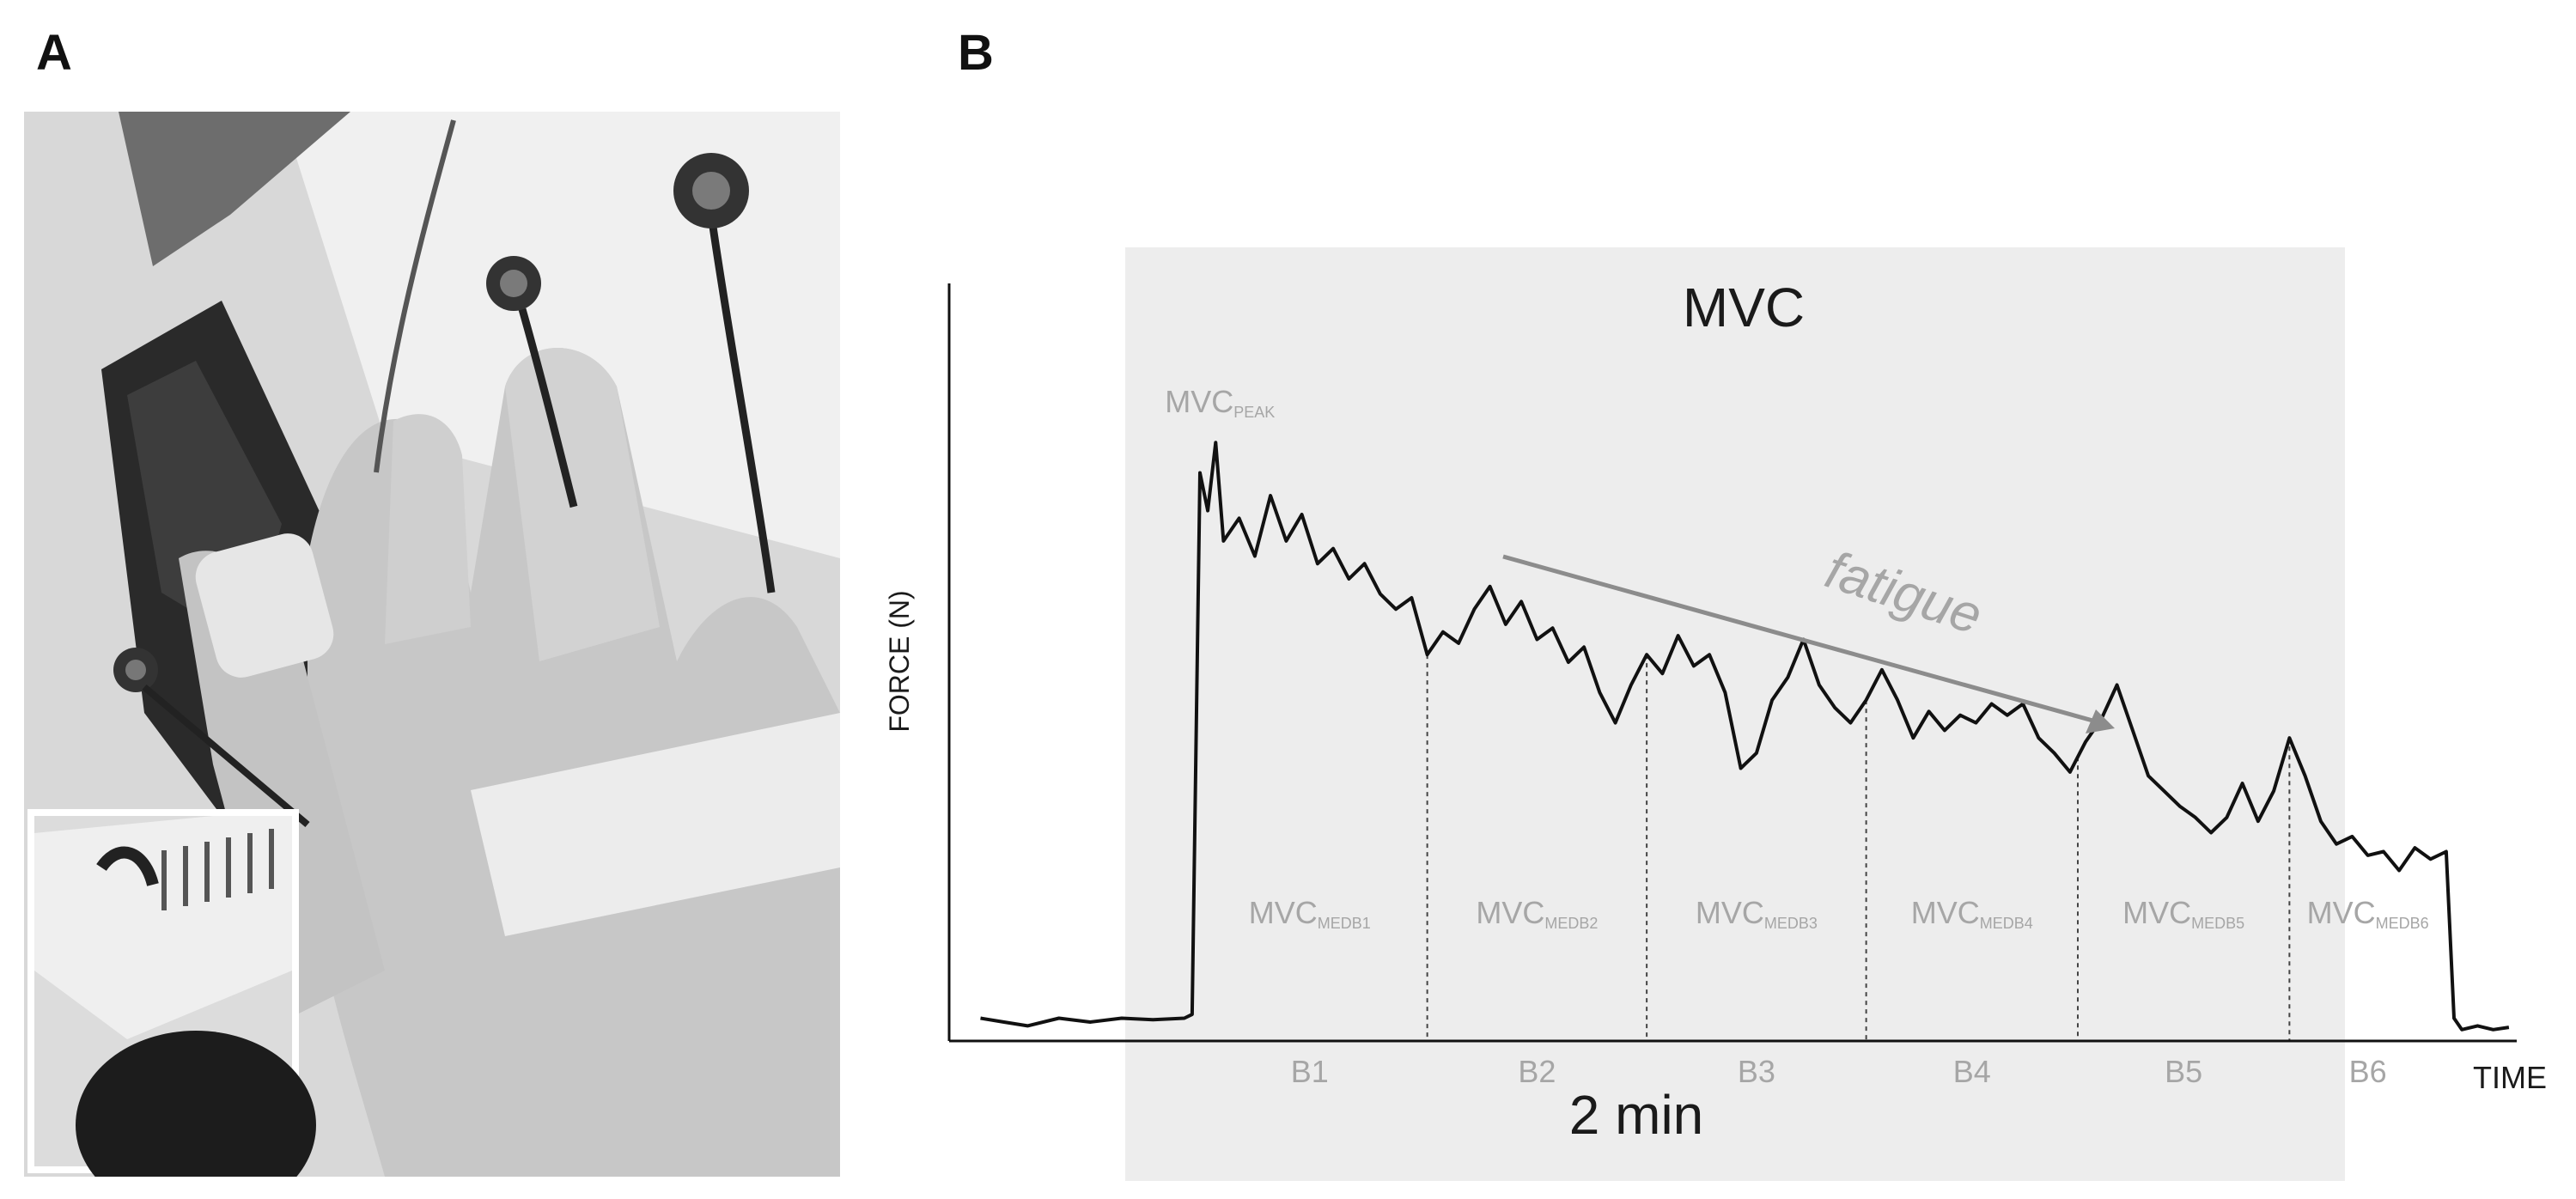  I want to click on panel-a-letter: A, so click(54, 53).